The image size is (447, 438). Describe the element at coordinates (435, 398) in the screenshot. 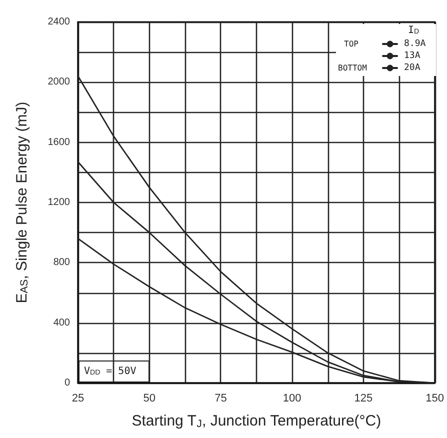

I see `x-tick-label: 150` at that location.